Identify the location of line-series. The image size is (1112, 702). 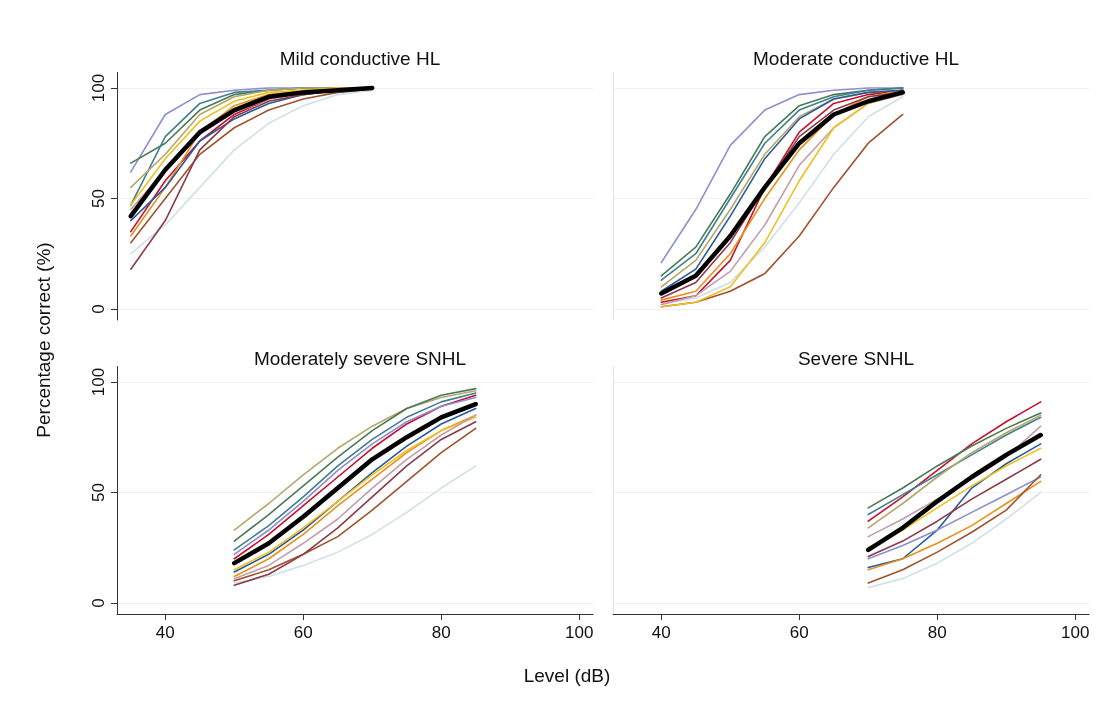
(355, 524).